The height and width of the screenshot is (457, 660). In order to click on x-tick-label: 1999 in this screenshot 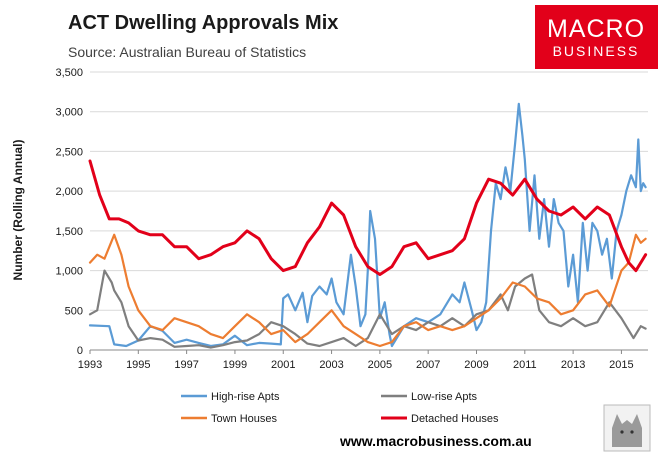, I will do `click(235, 365)`.